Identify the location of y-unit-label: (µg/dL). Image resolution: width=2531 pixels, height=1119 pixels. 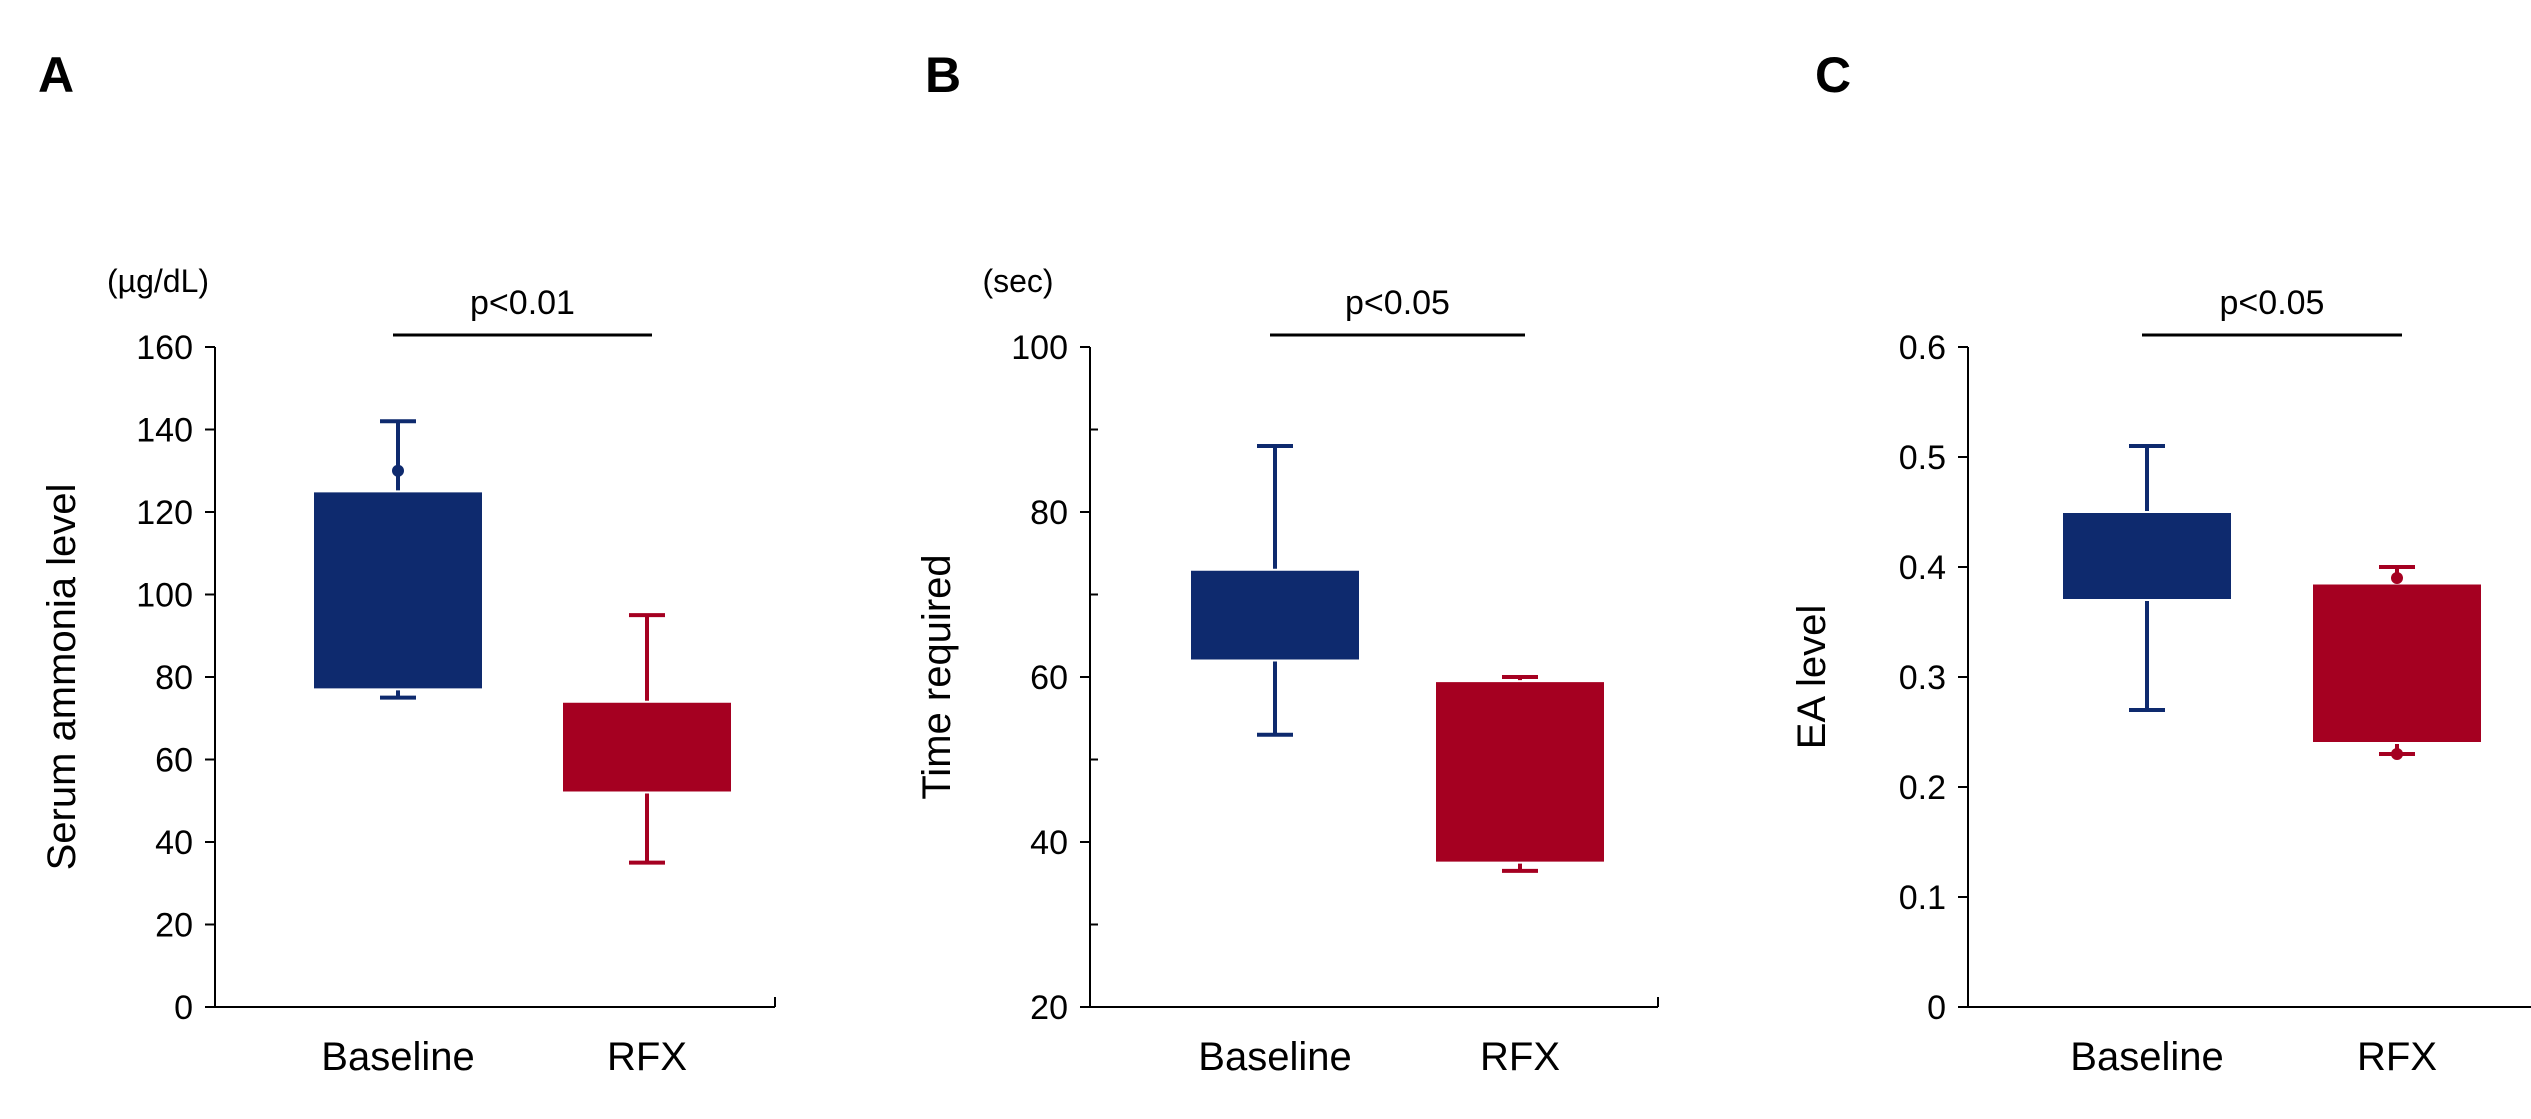
(158, 281).